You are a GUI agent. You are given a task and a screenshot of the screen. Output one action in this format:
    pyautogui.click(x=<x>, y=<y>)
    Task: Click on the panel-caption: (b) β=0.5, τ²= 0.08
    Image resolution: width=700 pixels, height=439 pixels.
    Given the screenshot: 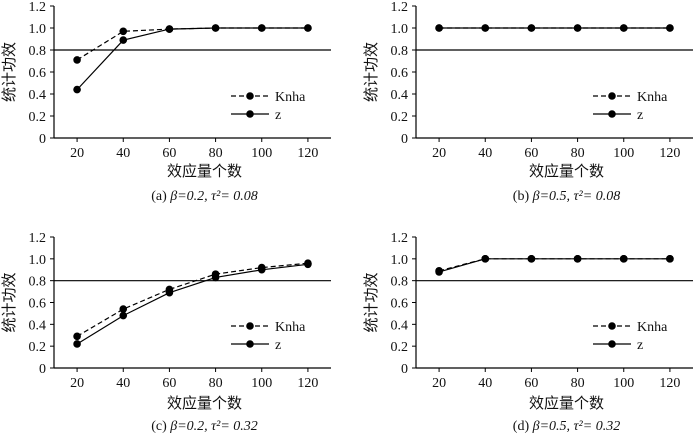 What is the action you would take?
    pyautogui.click(x=566, y=196)
    